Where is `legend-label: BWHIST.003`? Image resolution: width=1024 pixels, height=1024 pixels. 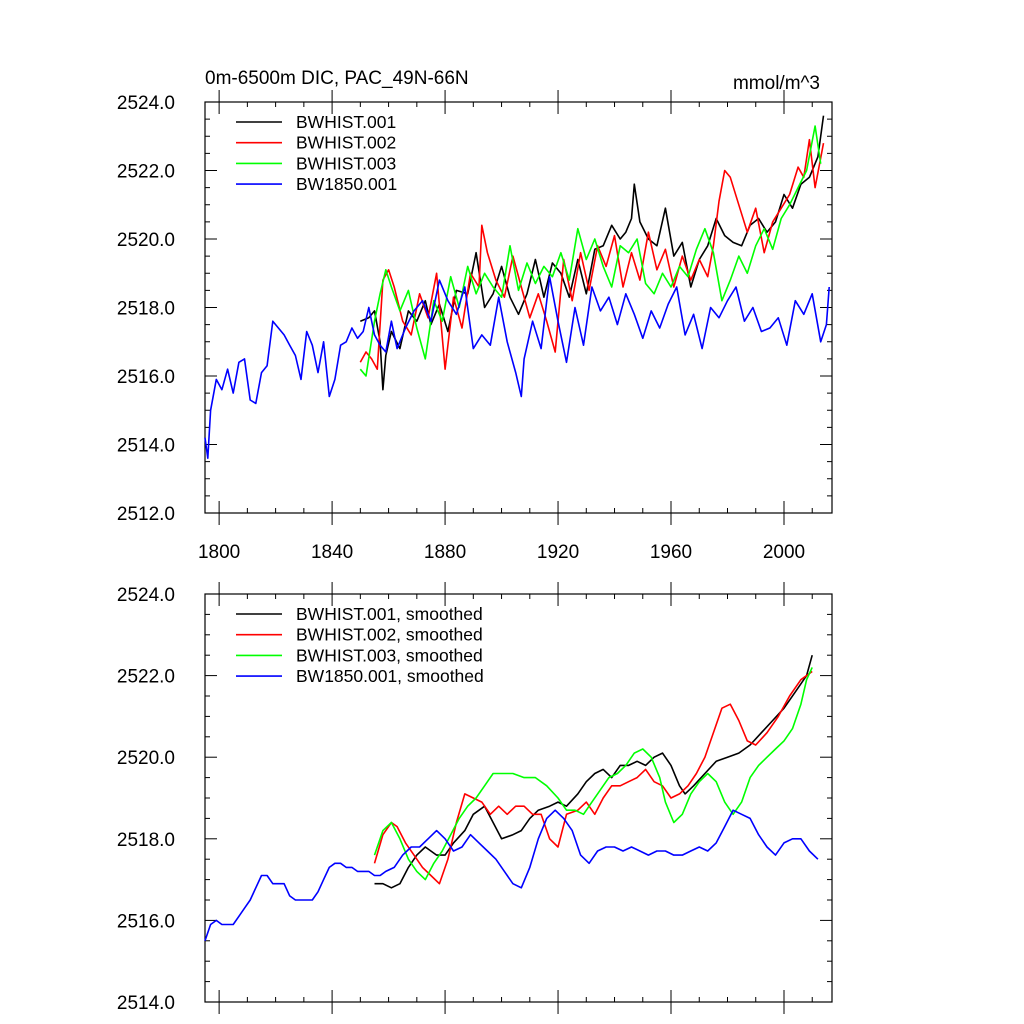
legend-label: BWHIST.003 is located at coordinates (346, 163).